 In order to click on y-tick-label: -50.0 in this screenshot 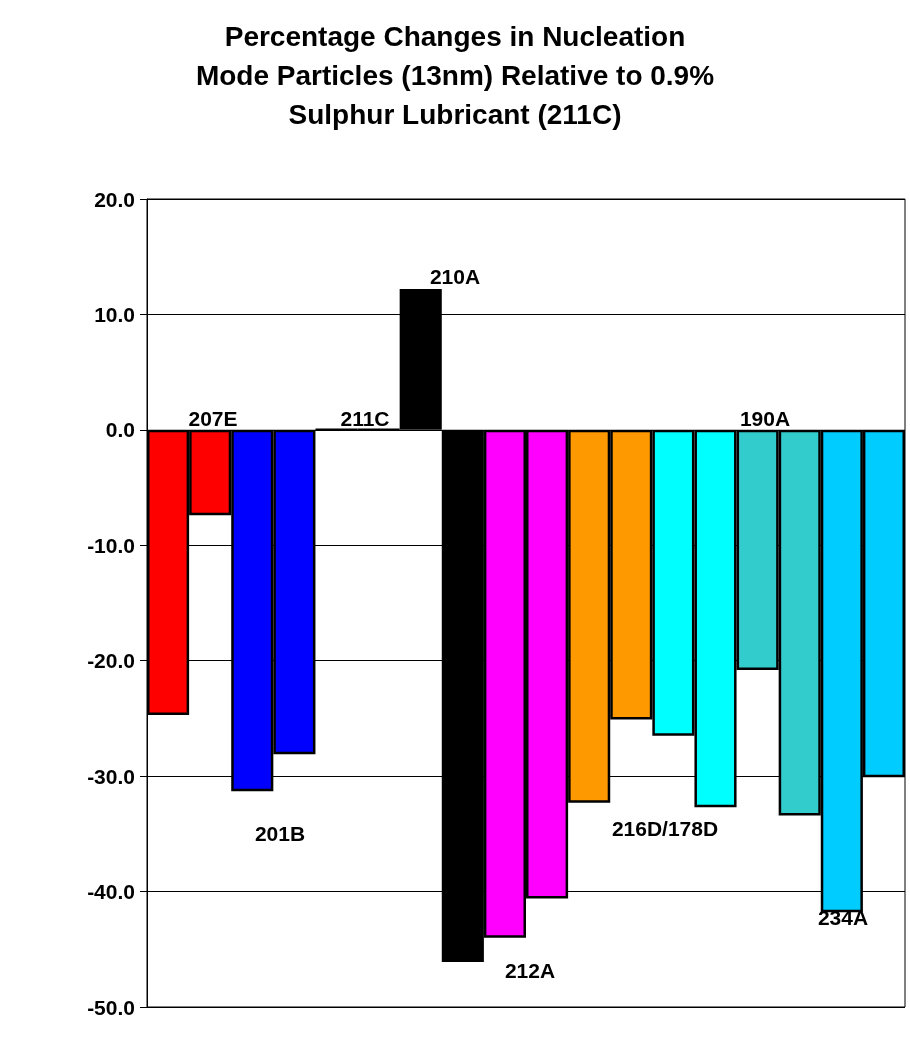, I will do `click(111, 1007)`.